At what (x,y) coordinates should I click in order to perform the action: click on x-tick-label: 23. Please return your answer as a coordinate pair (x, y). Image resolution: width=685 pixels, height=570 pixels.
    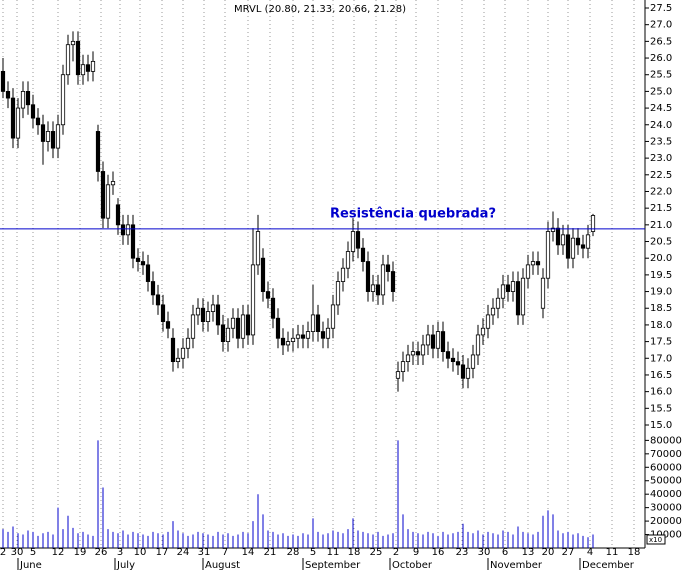
    Looking at the image, I should click on (462, 552).